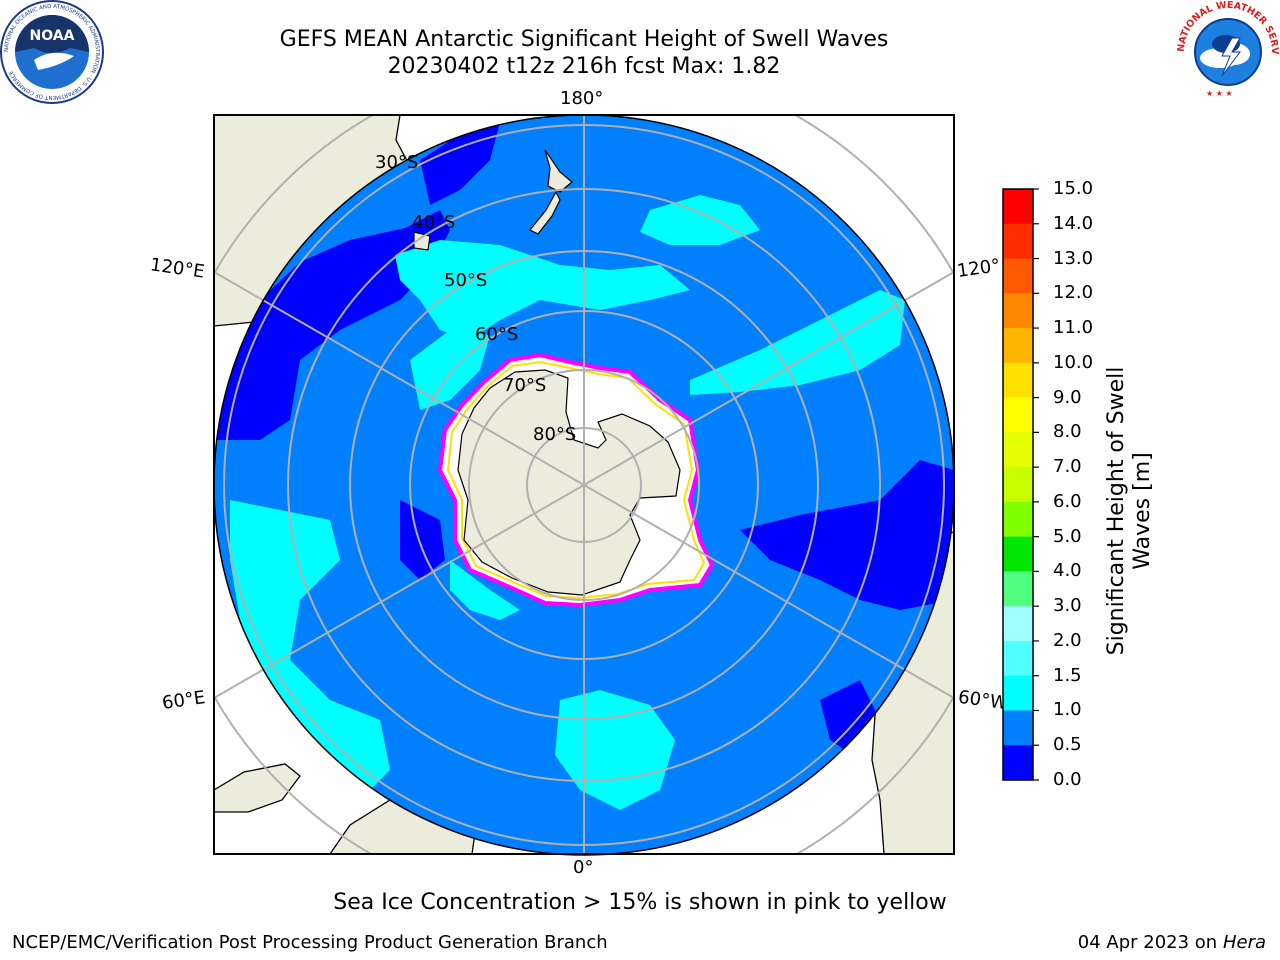 The width and height of the screenshot is (1280, 960). I want to click on colorbar-tick-label: 11.0, so click(1073, 328).